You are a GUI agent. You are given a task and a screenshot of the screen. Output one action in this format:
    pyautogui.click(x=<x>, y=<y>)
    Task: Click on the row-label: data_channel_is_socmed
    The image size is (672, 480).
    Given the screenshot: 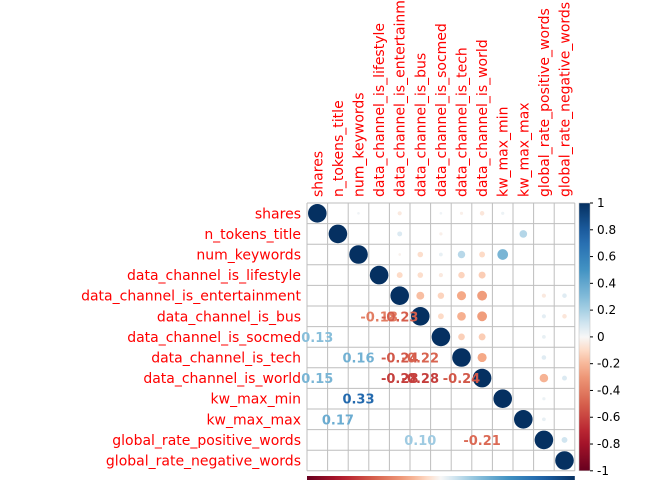 What is the action you would take?
    pyautogui.click(x=214, y=338)
    